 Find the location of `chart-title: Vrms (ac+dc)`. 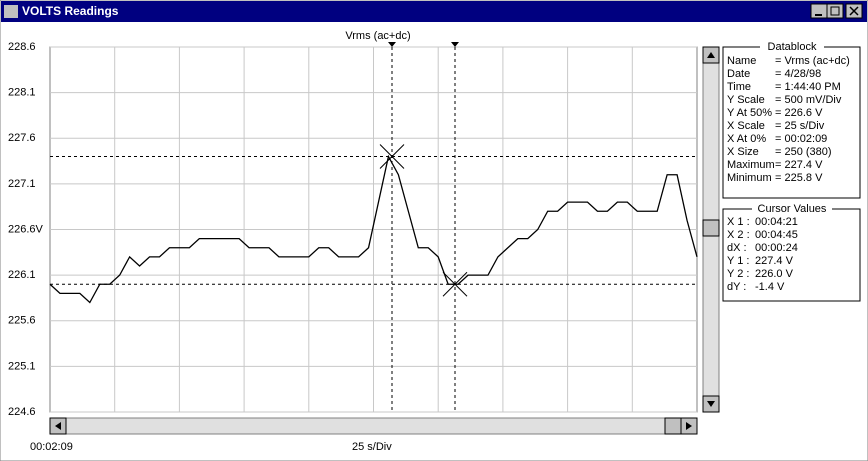

chart-title: Vrms (ac+dc) is located at coordinates (377, 36).